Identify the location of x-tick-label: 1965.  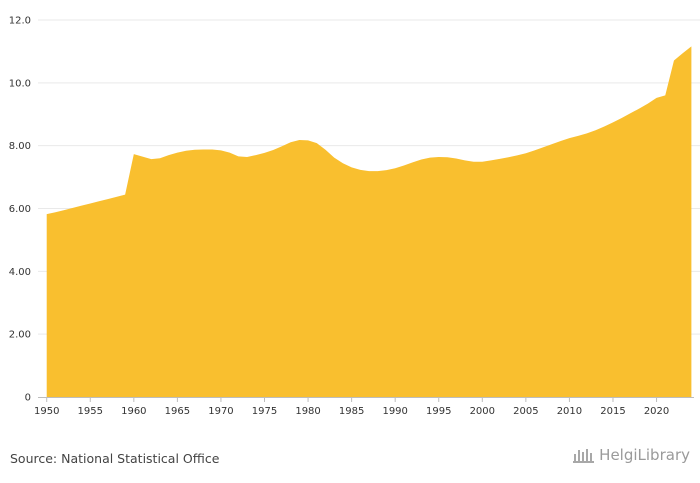
(177, 411).